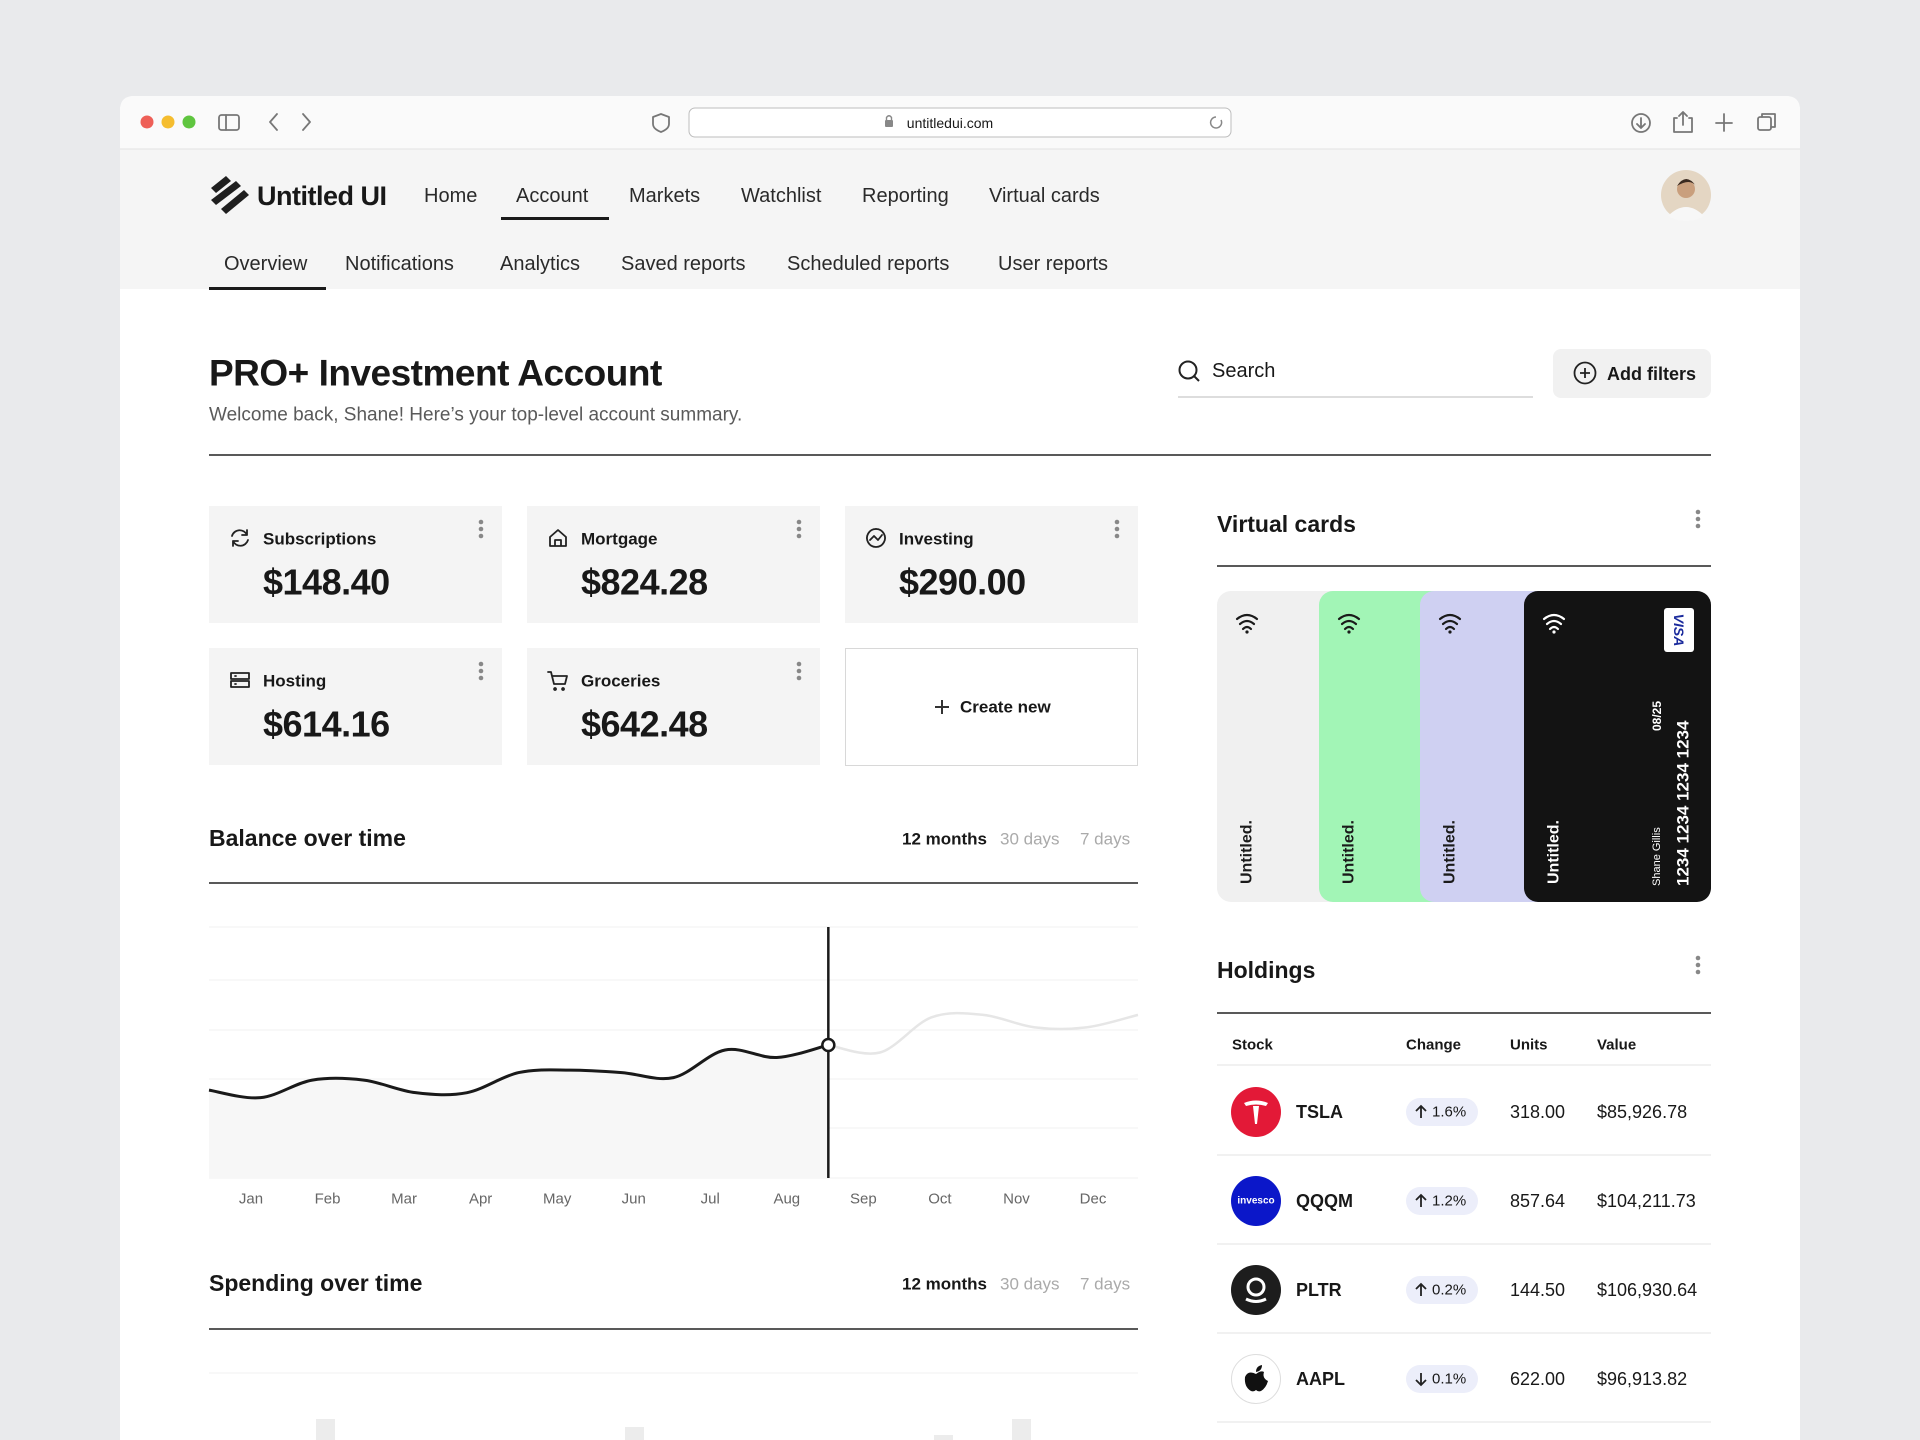 Image resolution: width=1920 pixels, height=1440 pixels. I want to click on section-title: Spending over time, so click(315, 1283).